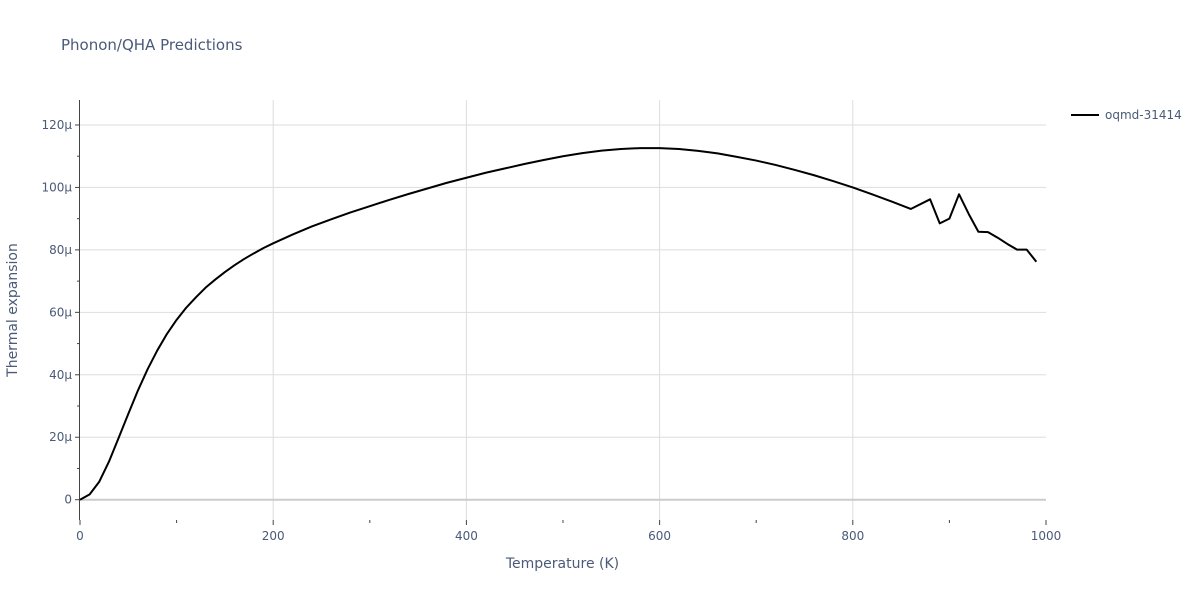  Describe the element at coordinates (273, 536) in the screenshot. I see `x-tick-label: 200` at that location.